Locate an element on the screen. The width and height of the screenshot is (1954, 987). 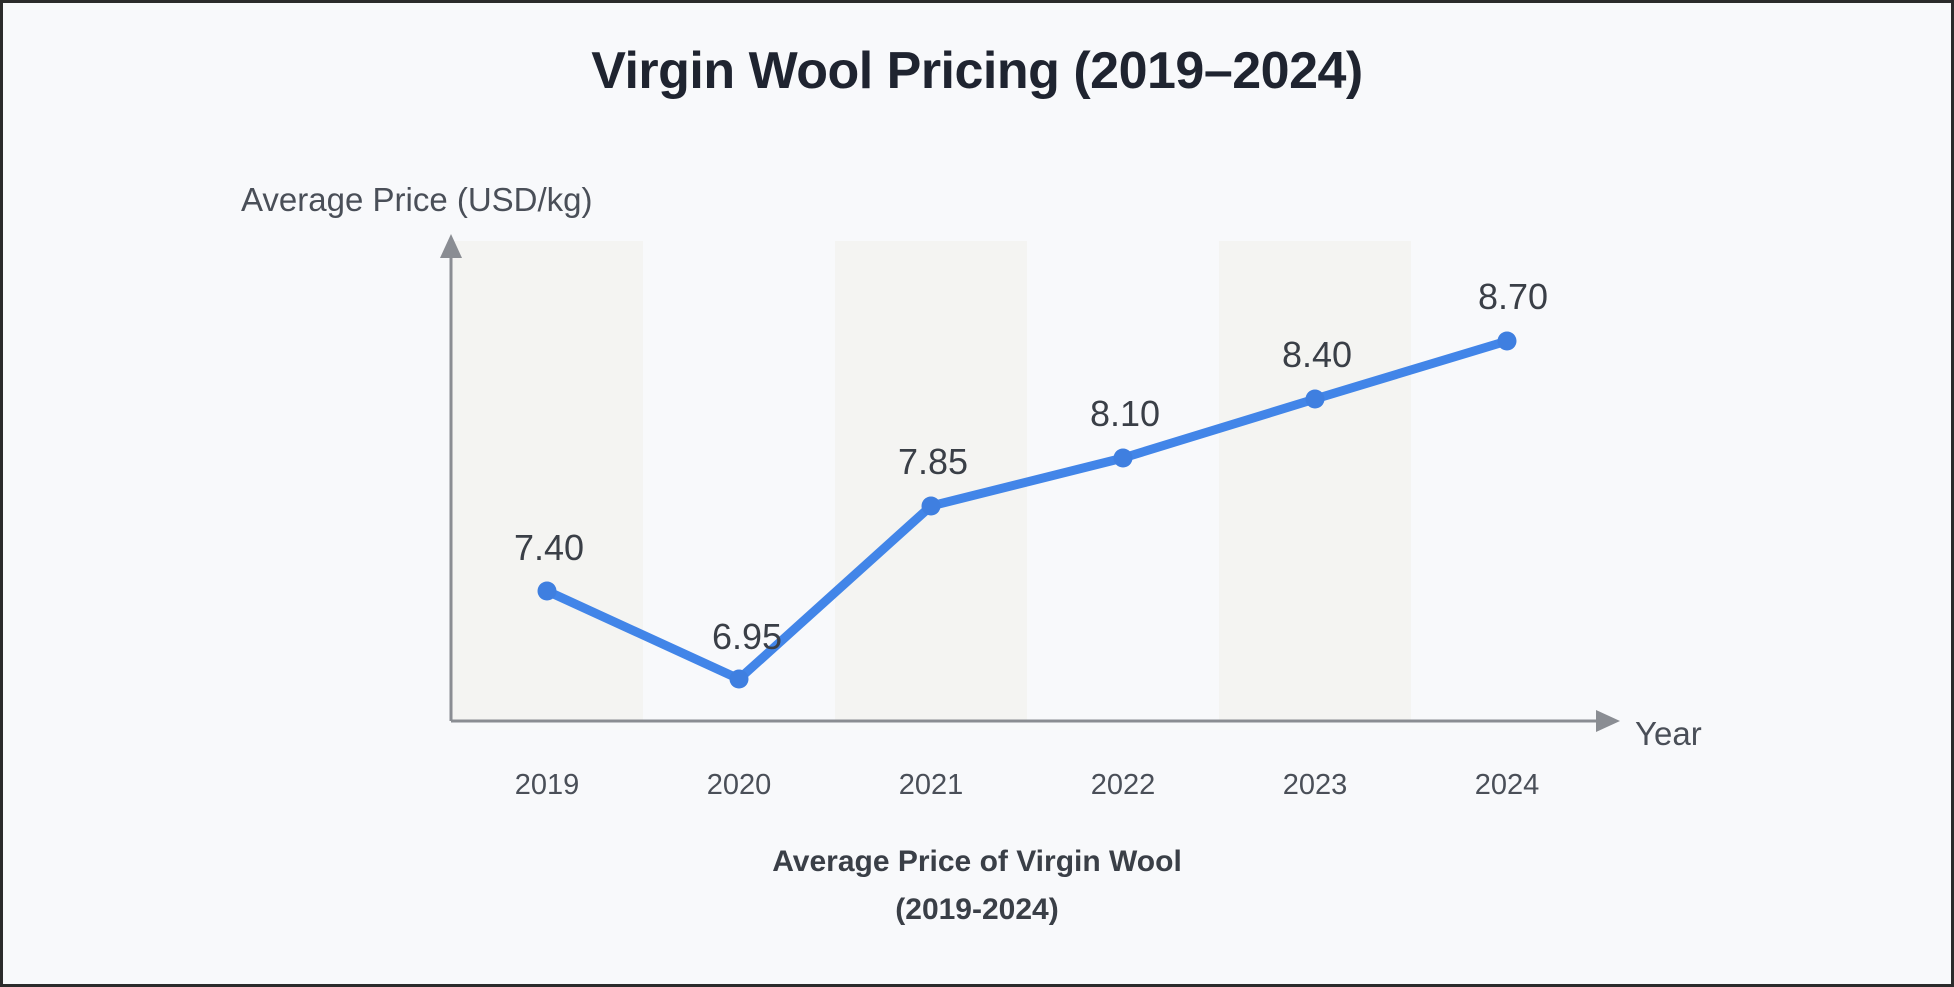
page-title: Virgin Wool Pricing (2019–2024) is located at coordinates (977, 71).